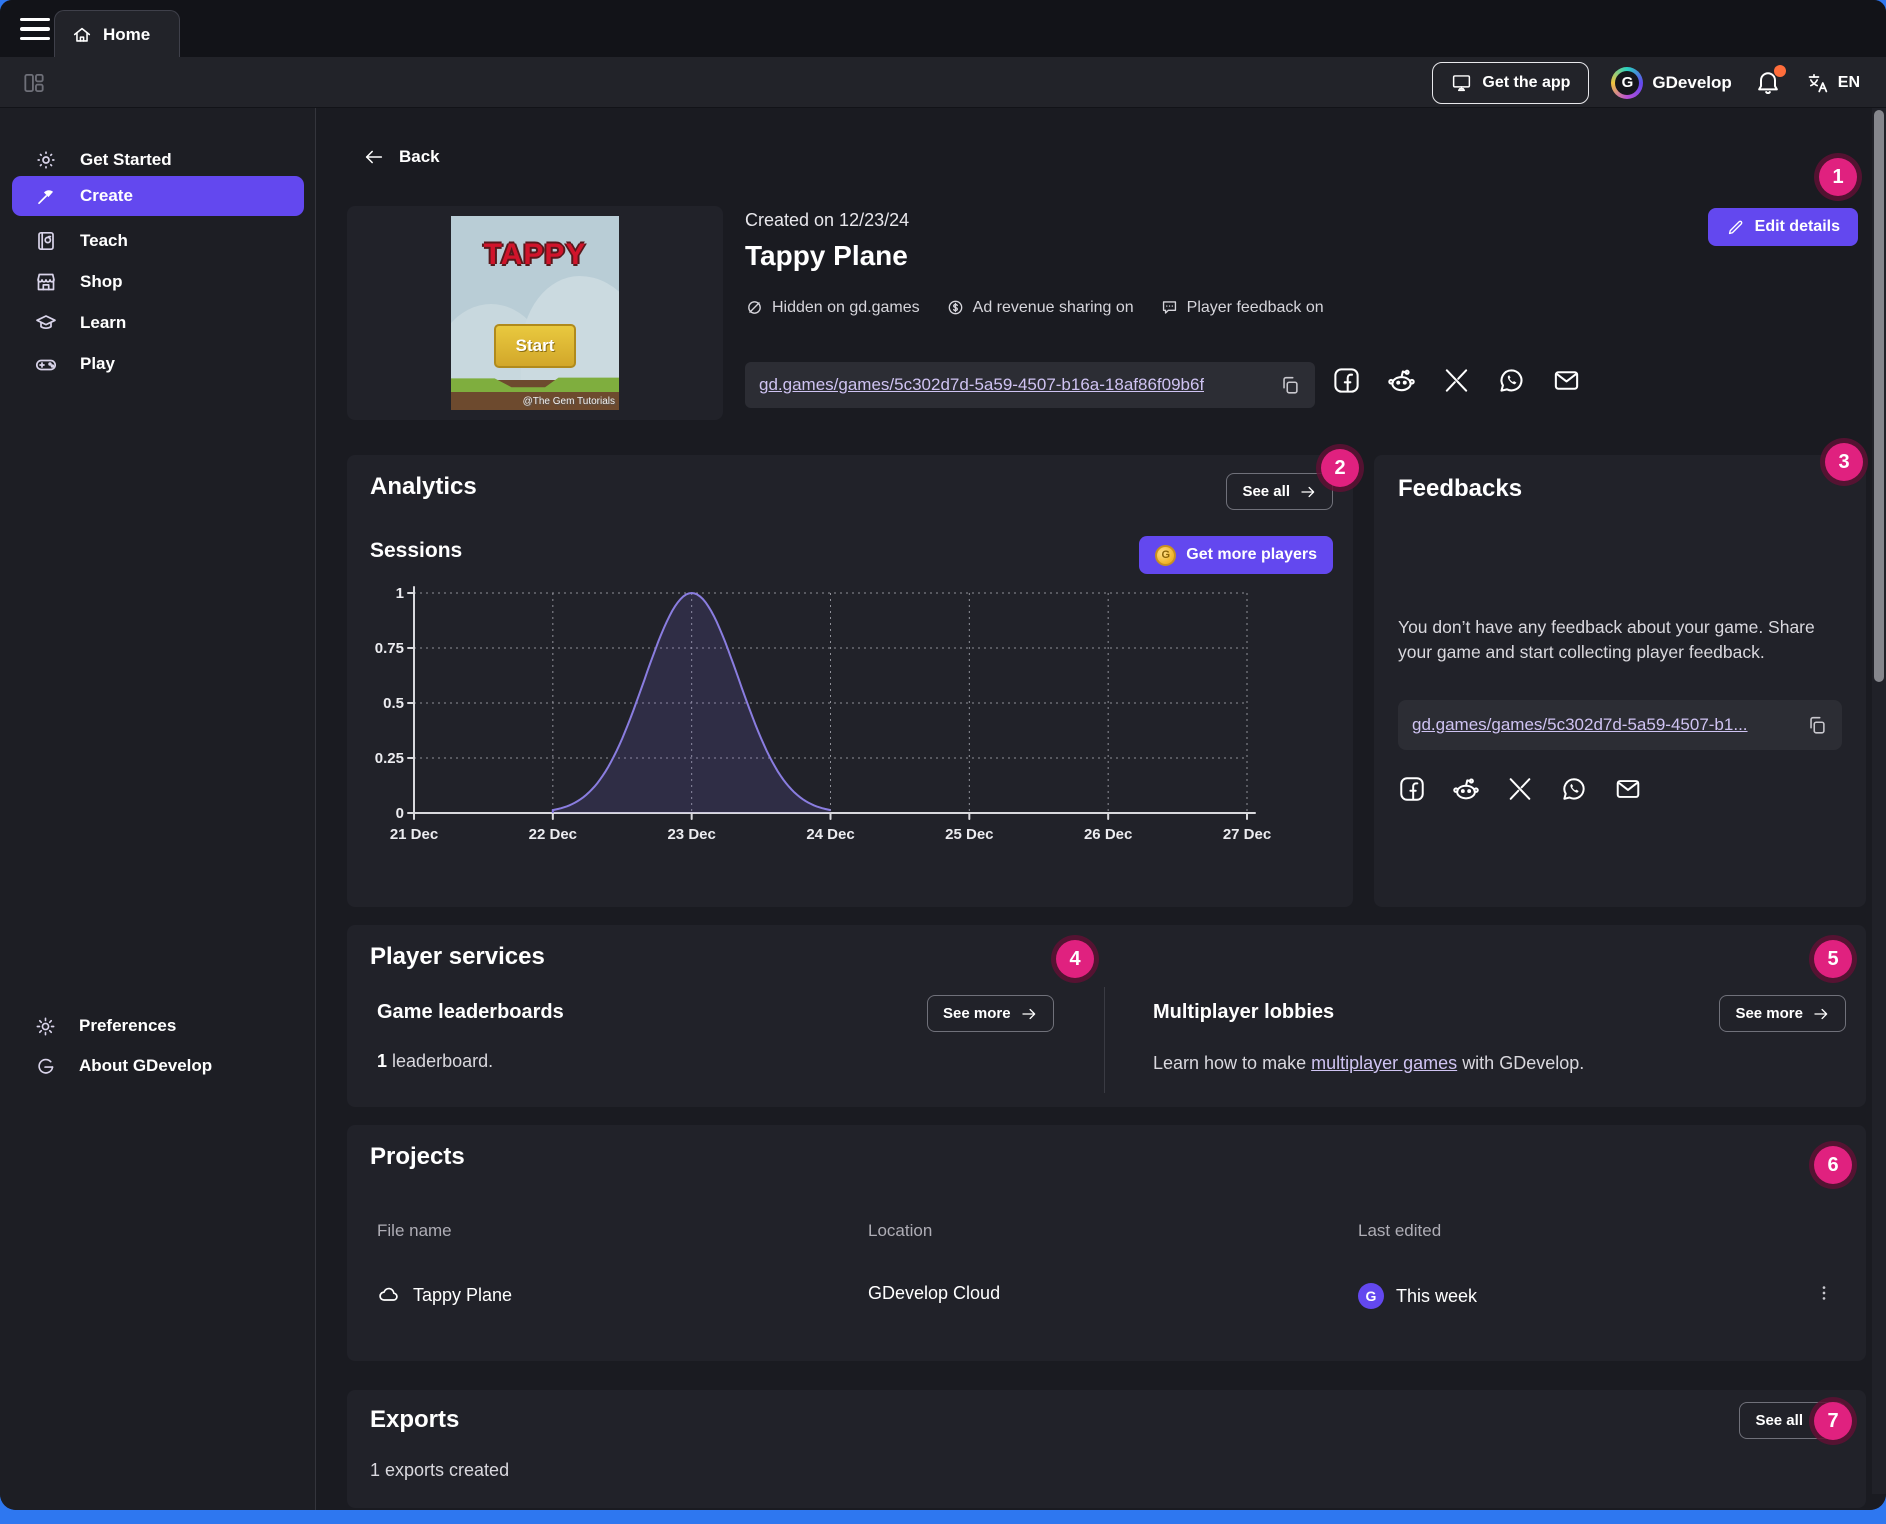 This screenshot has height=1524, width=1886. I want to click on get-the-app-label: Get the app, so click(1526, 82).